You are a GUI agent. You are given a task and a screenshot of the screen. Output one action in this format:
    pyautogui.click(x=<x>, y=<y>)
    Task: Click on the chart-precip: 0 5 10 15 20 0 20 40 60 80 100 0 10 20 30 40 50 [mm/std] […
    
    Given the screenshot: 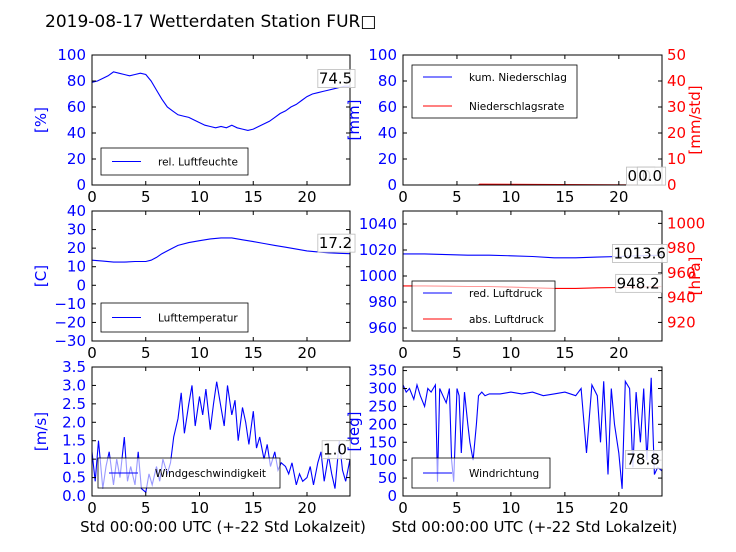 What is the action you would take?
    pyautogui.click(x=524, y=126)
    